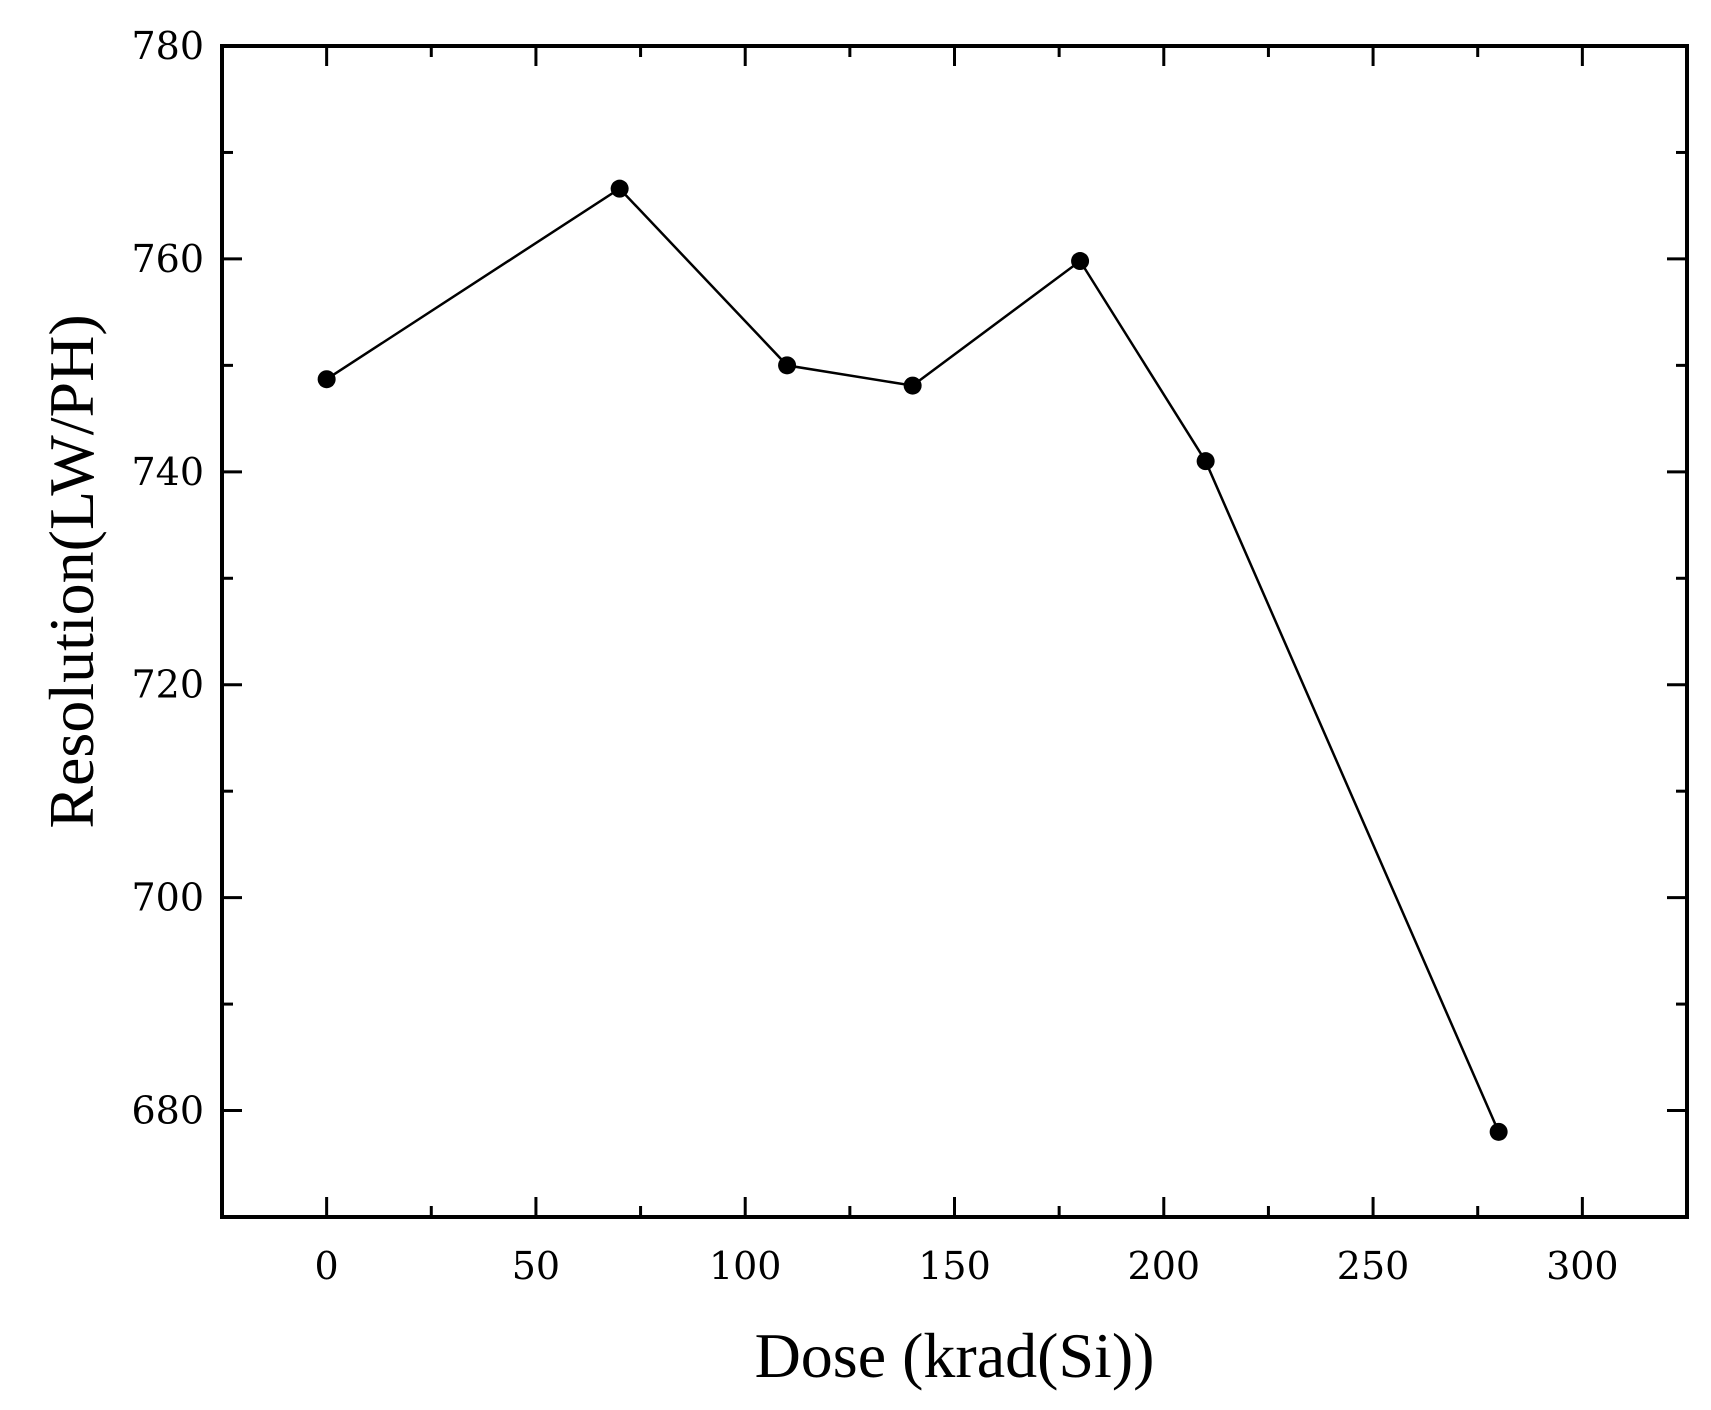 Image resolution: width=1711 pixels, height=1410 pixels. What do you see at coordinates (167, 898) in the screenshot?
I see `y-tick-label: 700` at bounding box center [167, 898].